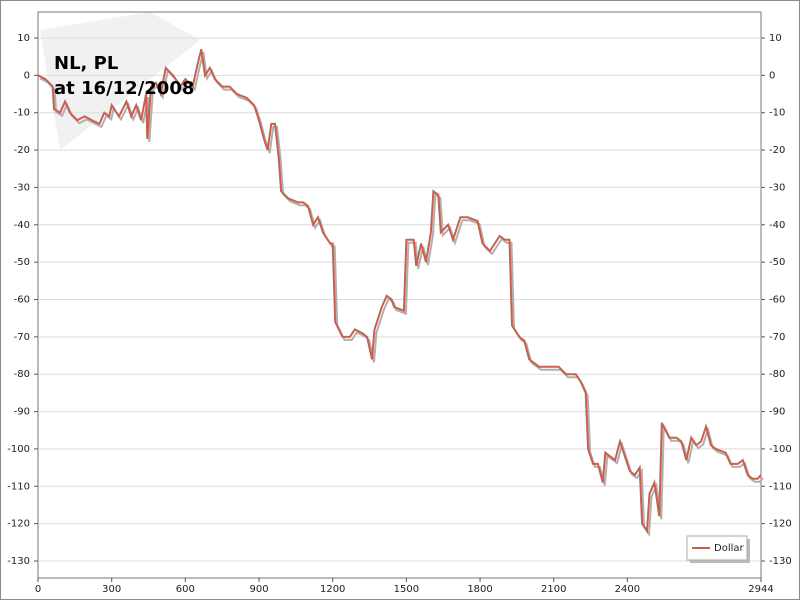 The height and width of the screenshot is (600, 800). I want to click on y2-tick-label: -40, so click(777, 225).